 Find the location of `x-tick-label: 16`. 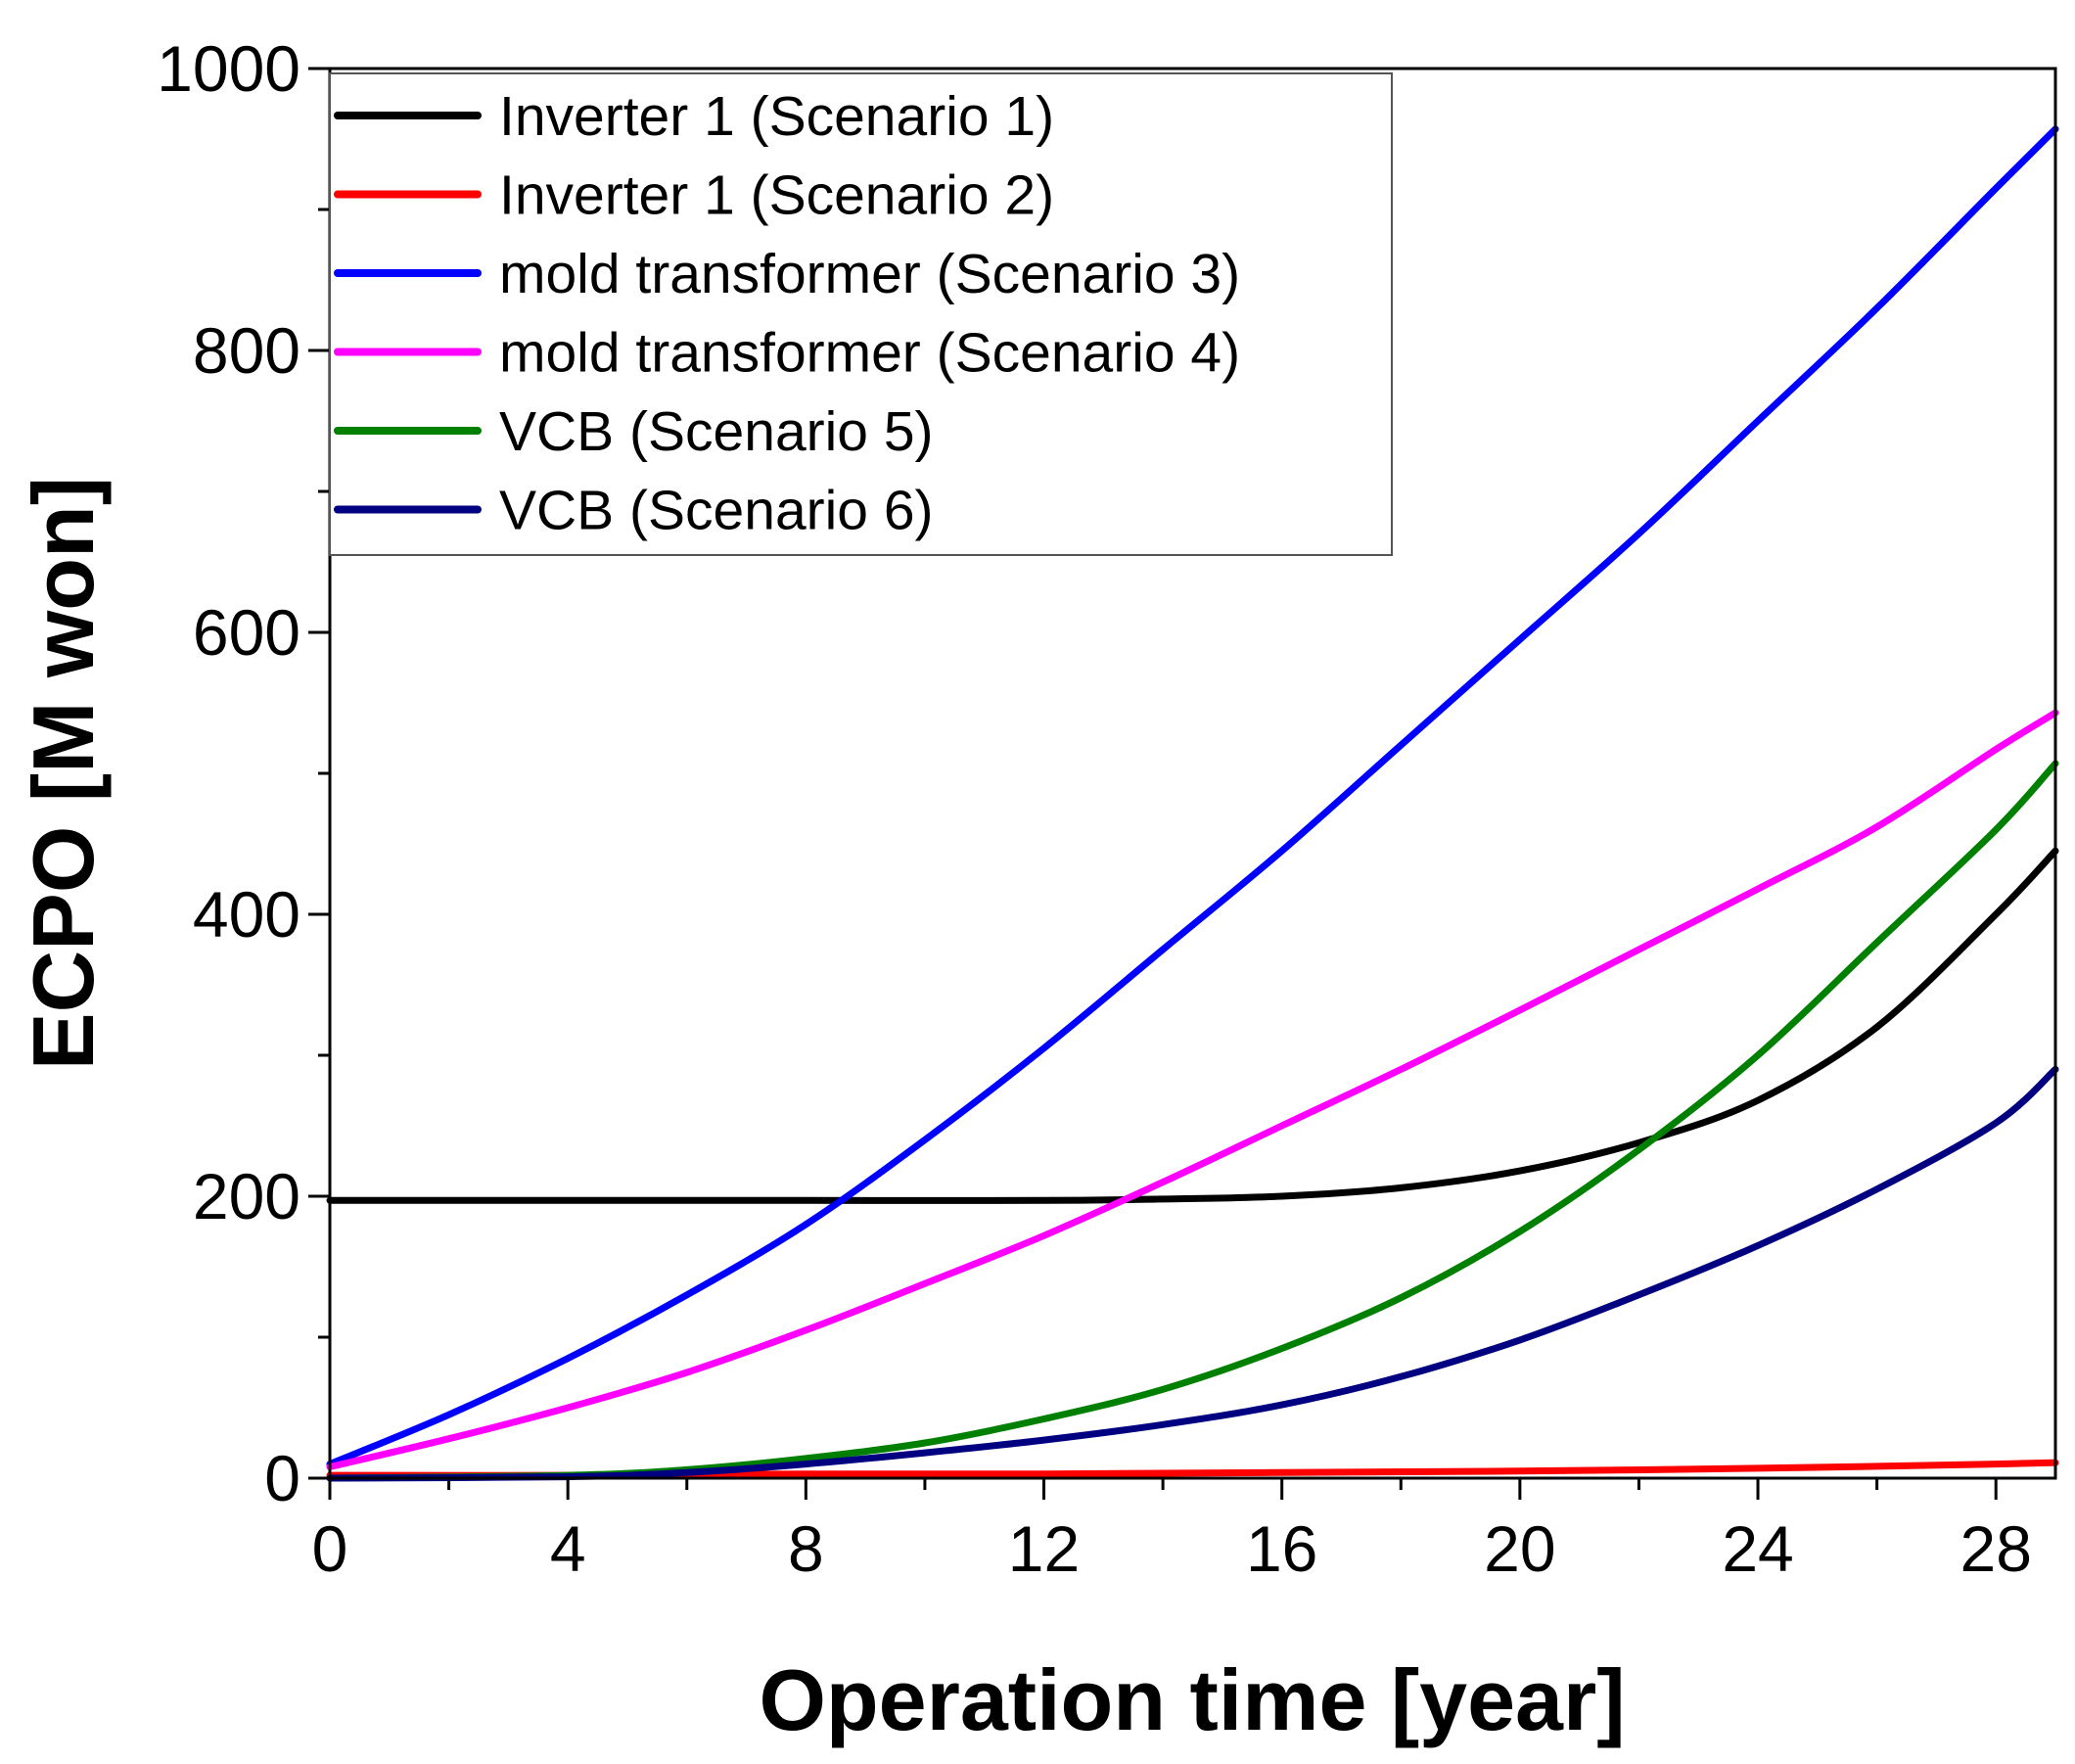

x-tick-label: 16 is located at coordinates (1281, 1548).